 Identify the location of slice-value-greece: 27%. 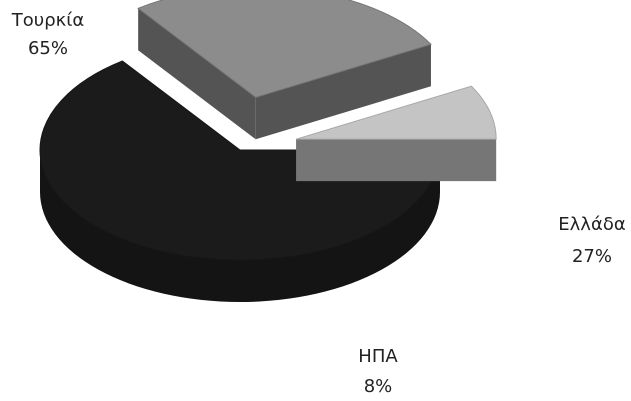
(592, 256).